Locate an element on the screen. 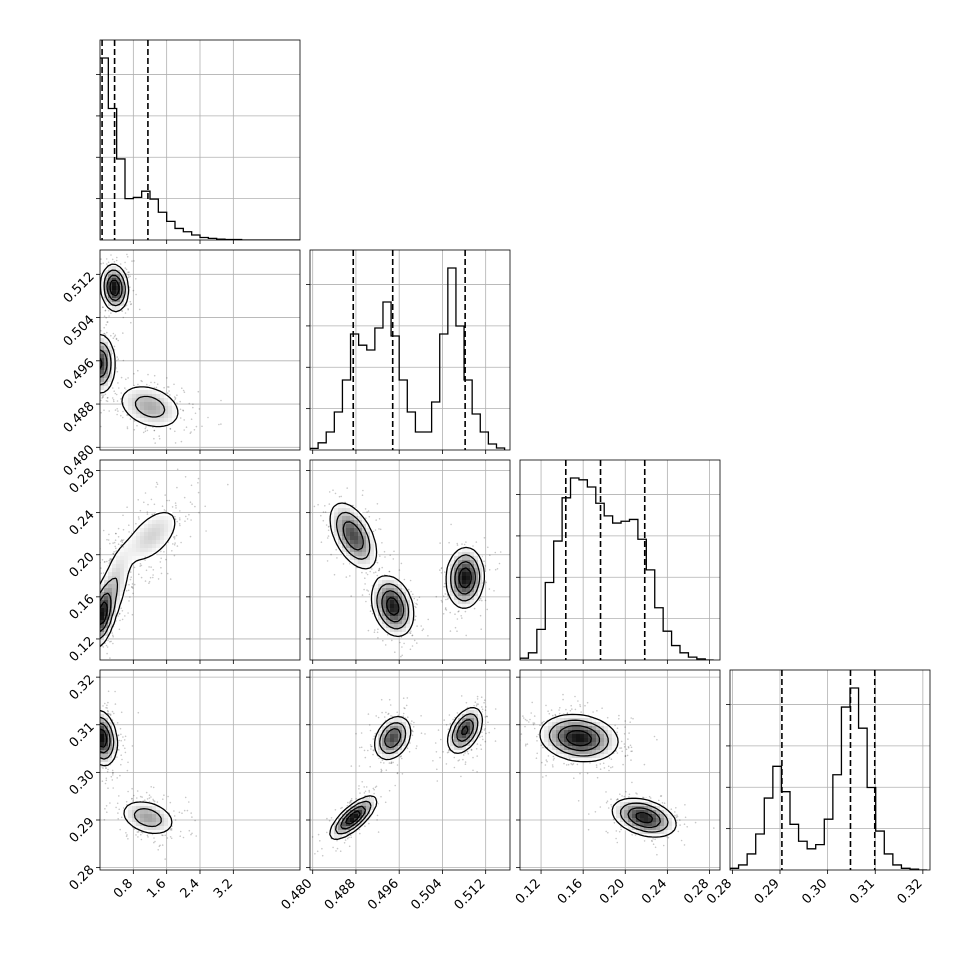  histogram-step-line is located at coordinates (829, 778).